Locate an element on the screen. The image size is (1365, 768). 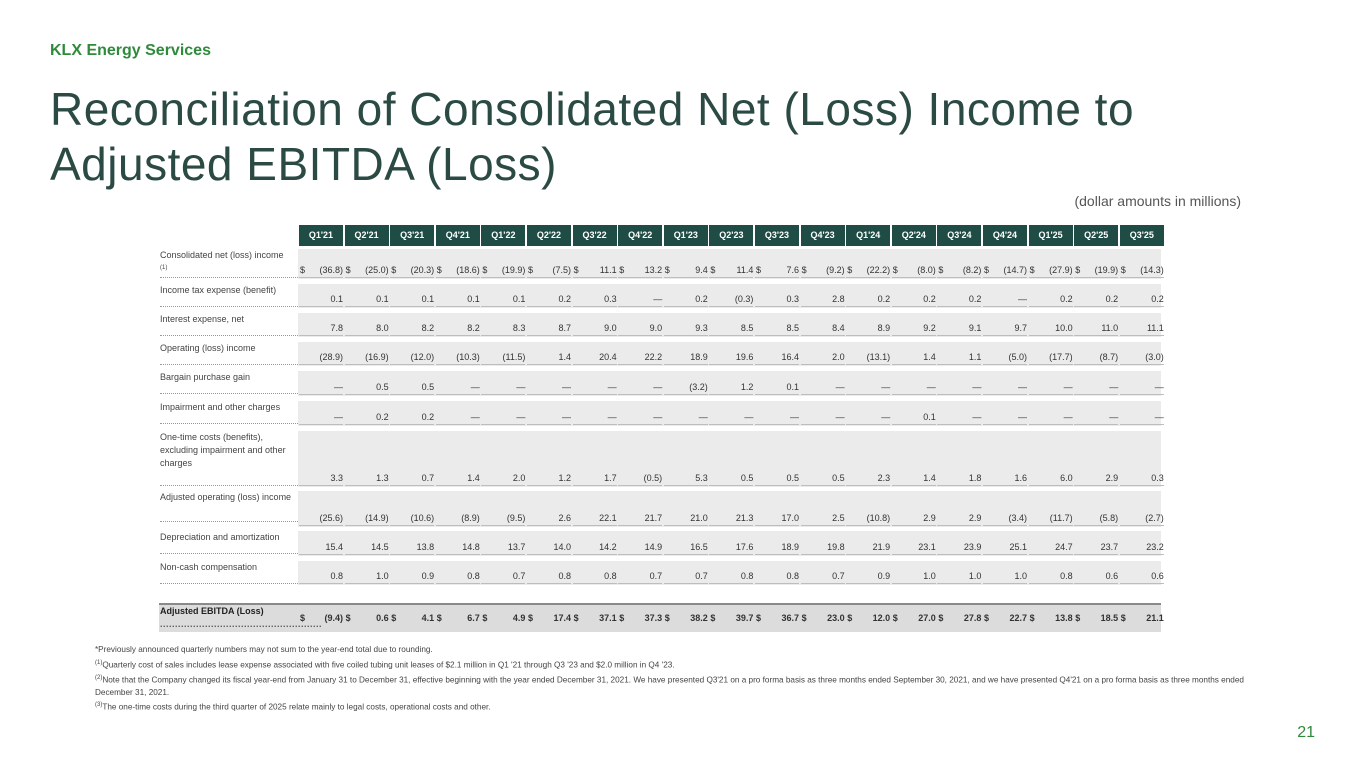
cell-value: (8.9) is located at coordinates (470, 518).